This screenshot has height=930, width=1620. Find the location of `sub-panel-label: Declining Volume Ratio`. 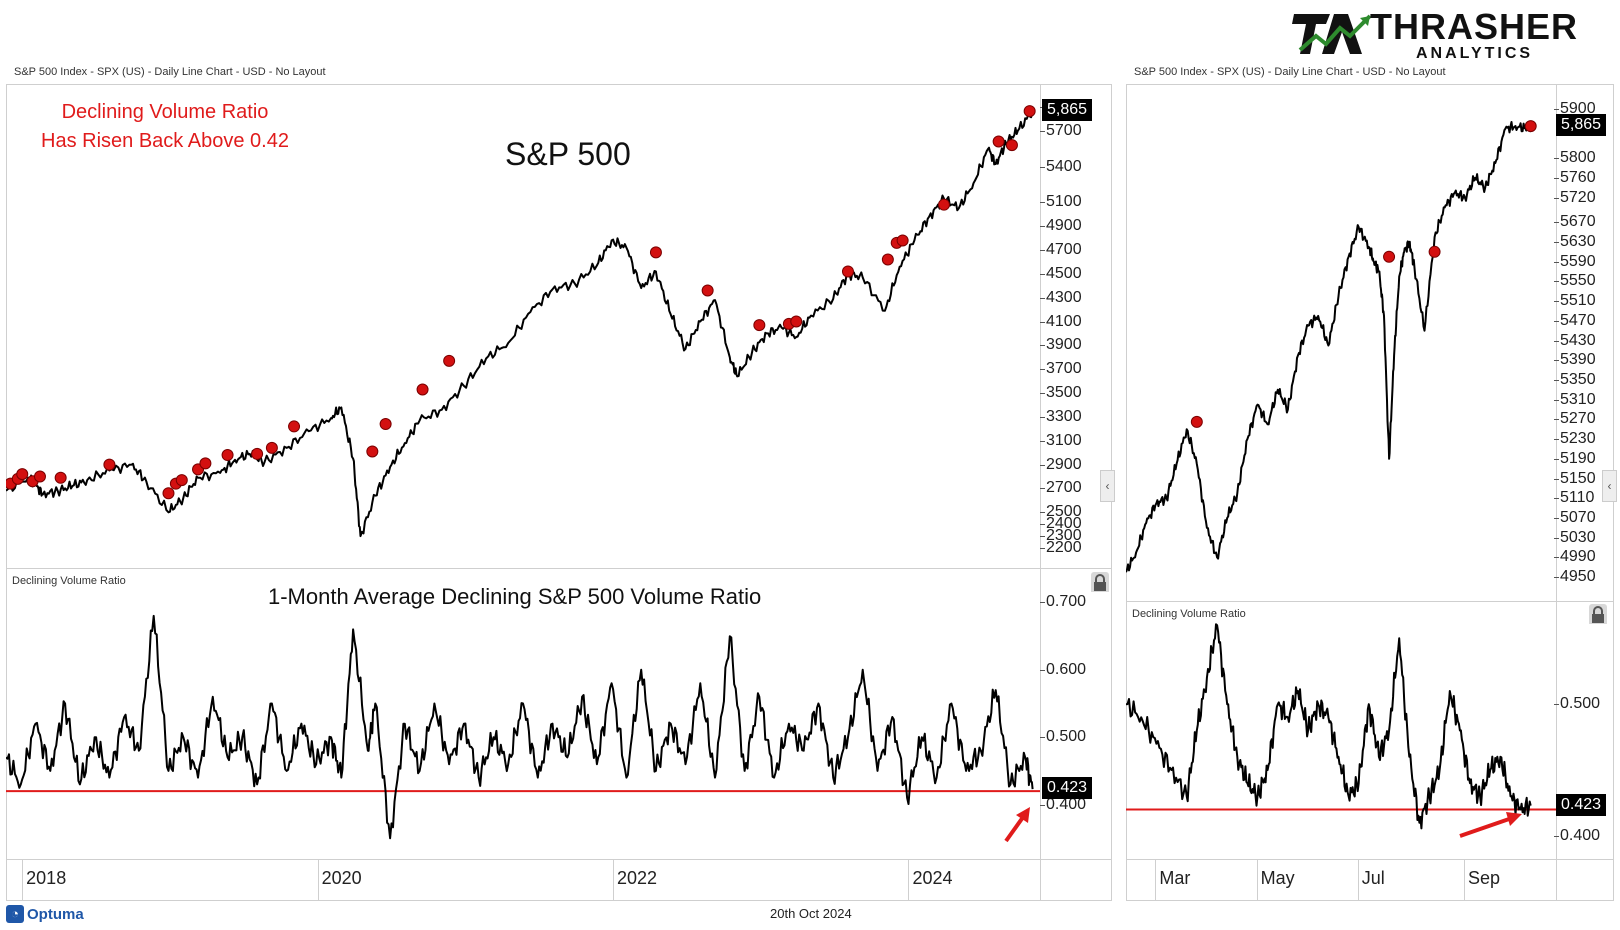

sub-panel-label: Declining Volume Ratio is located at coordinates (69, 581).